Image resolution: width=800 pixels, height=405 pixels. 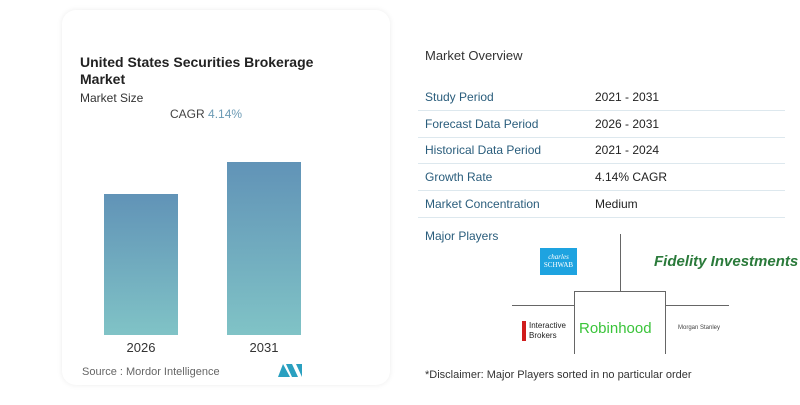 I want to click on major-players-label: Major Players, so click(x=462, y=236).